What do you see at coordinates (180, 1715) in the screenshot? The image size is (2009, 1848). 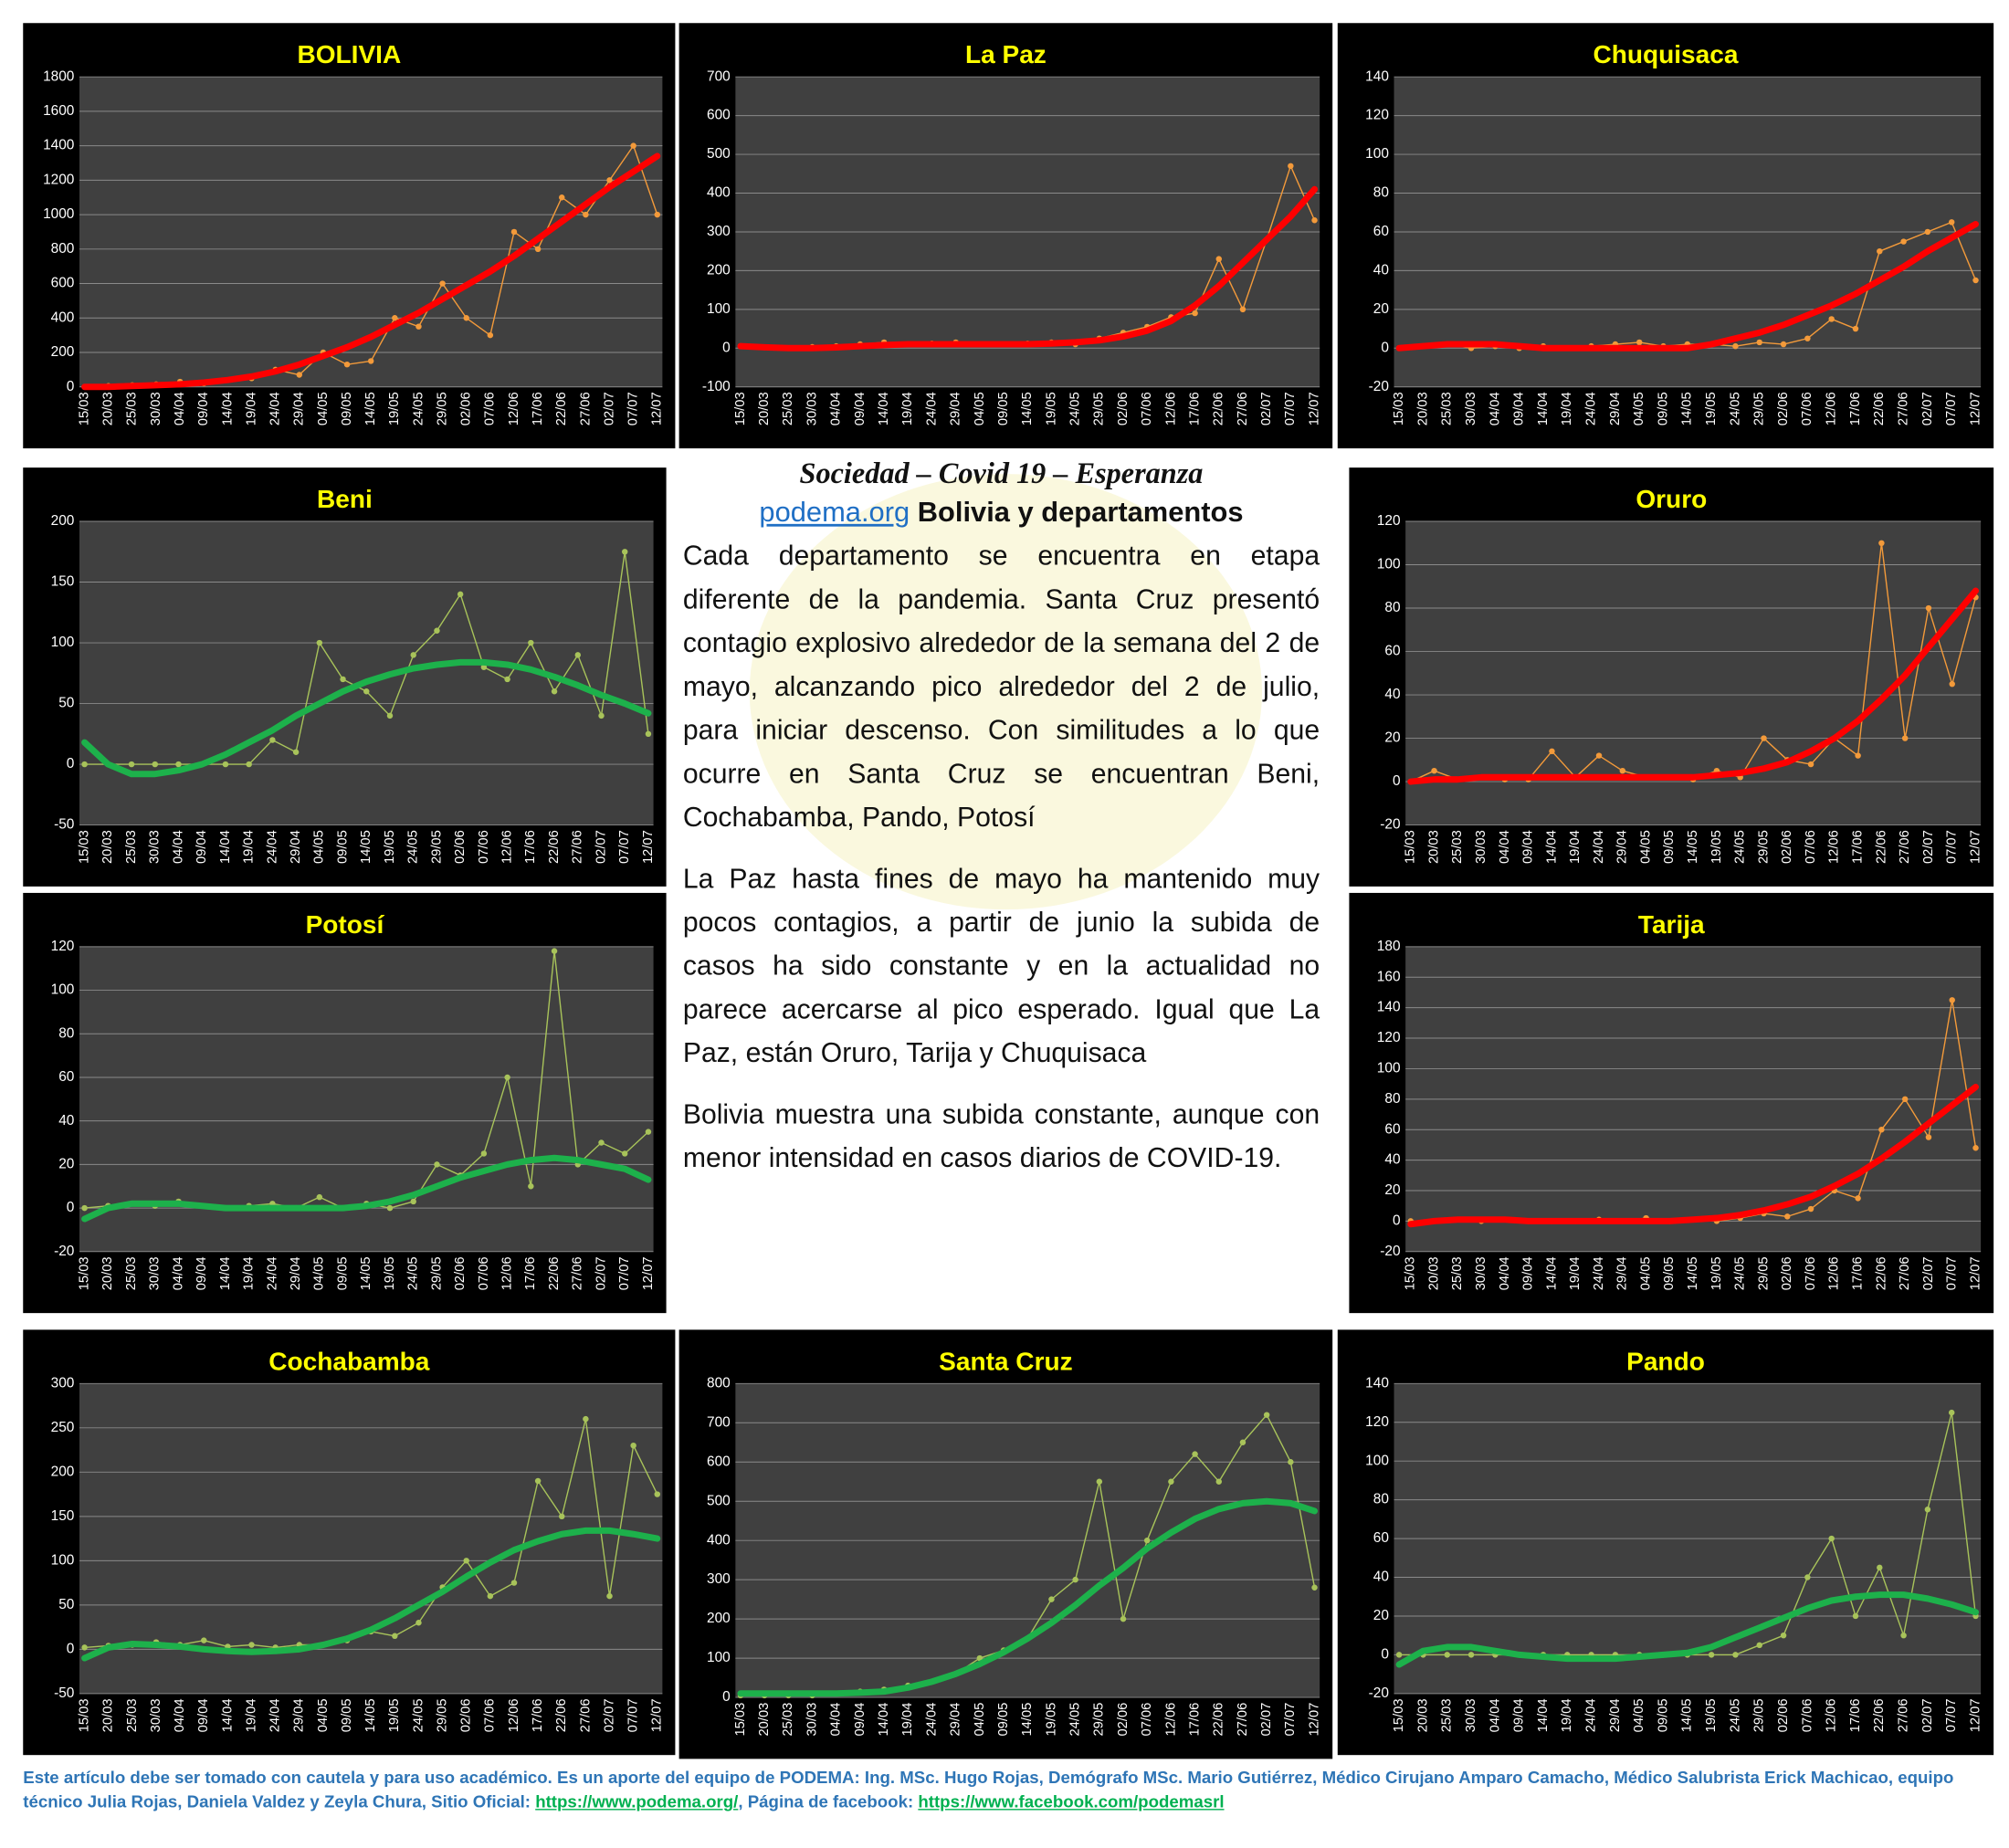 I see `x-tick-label: 04/04` at bounding box center [180, 1715].